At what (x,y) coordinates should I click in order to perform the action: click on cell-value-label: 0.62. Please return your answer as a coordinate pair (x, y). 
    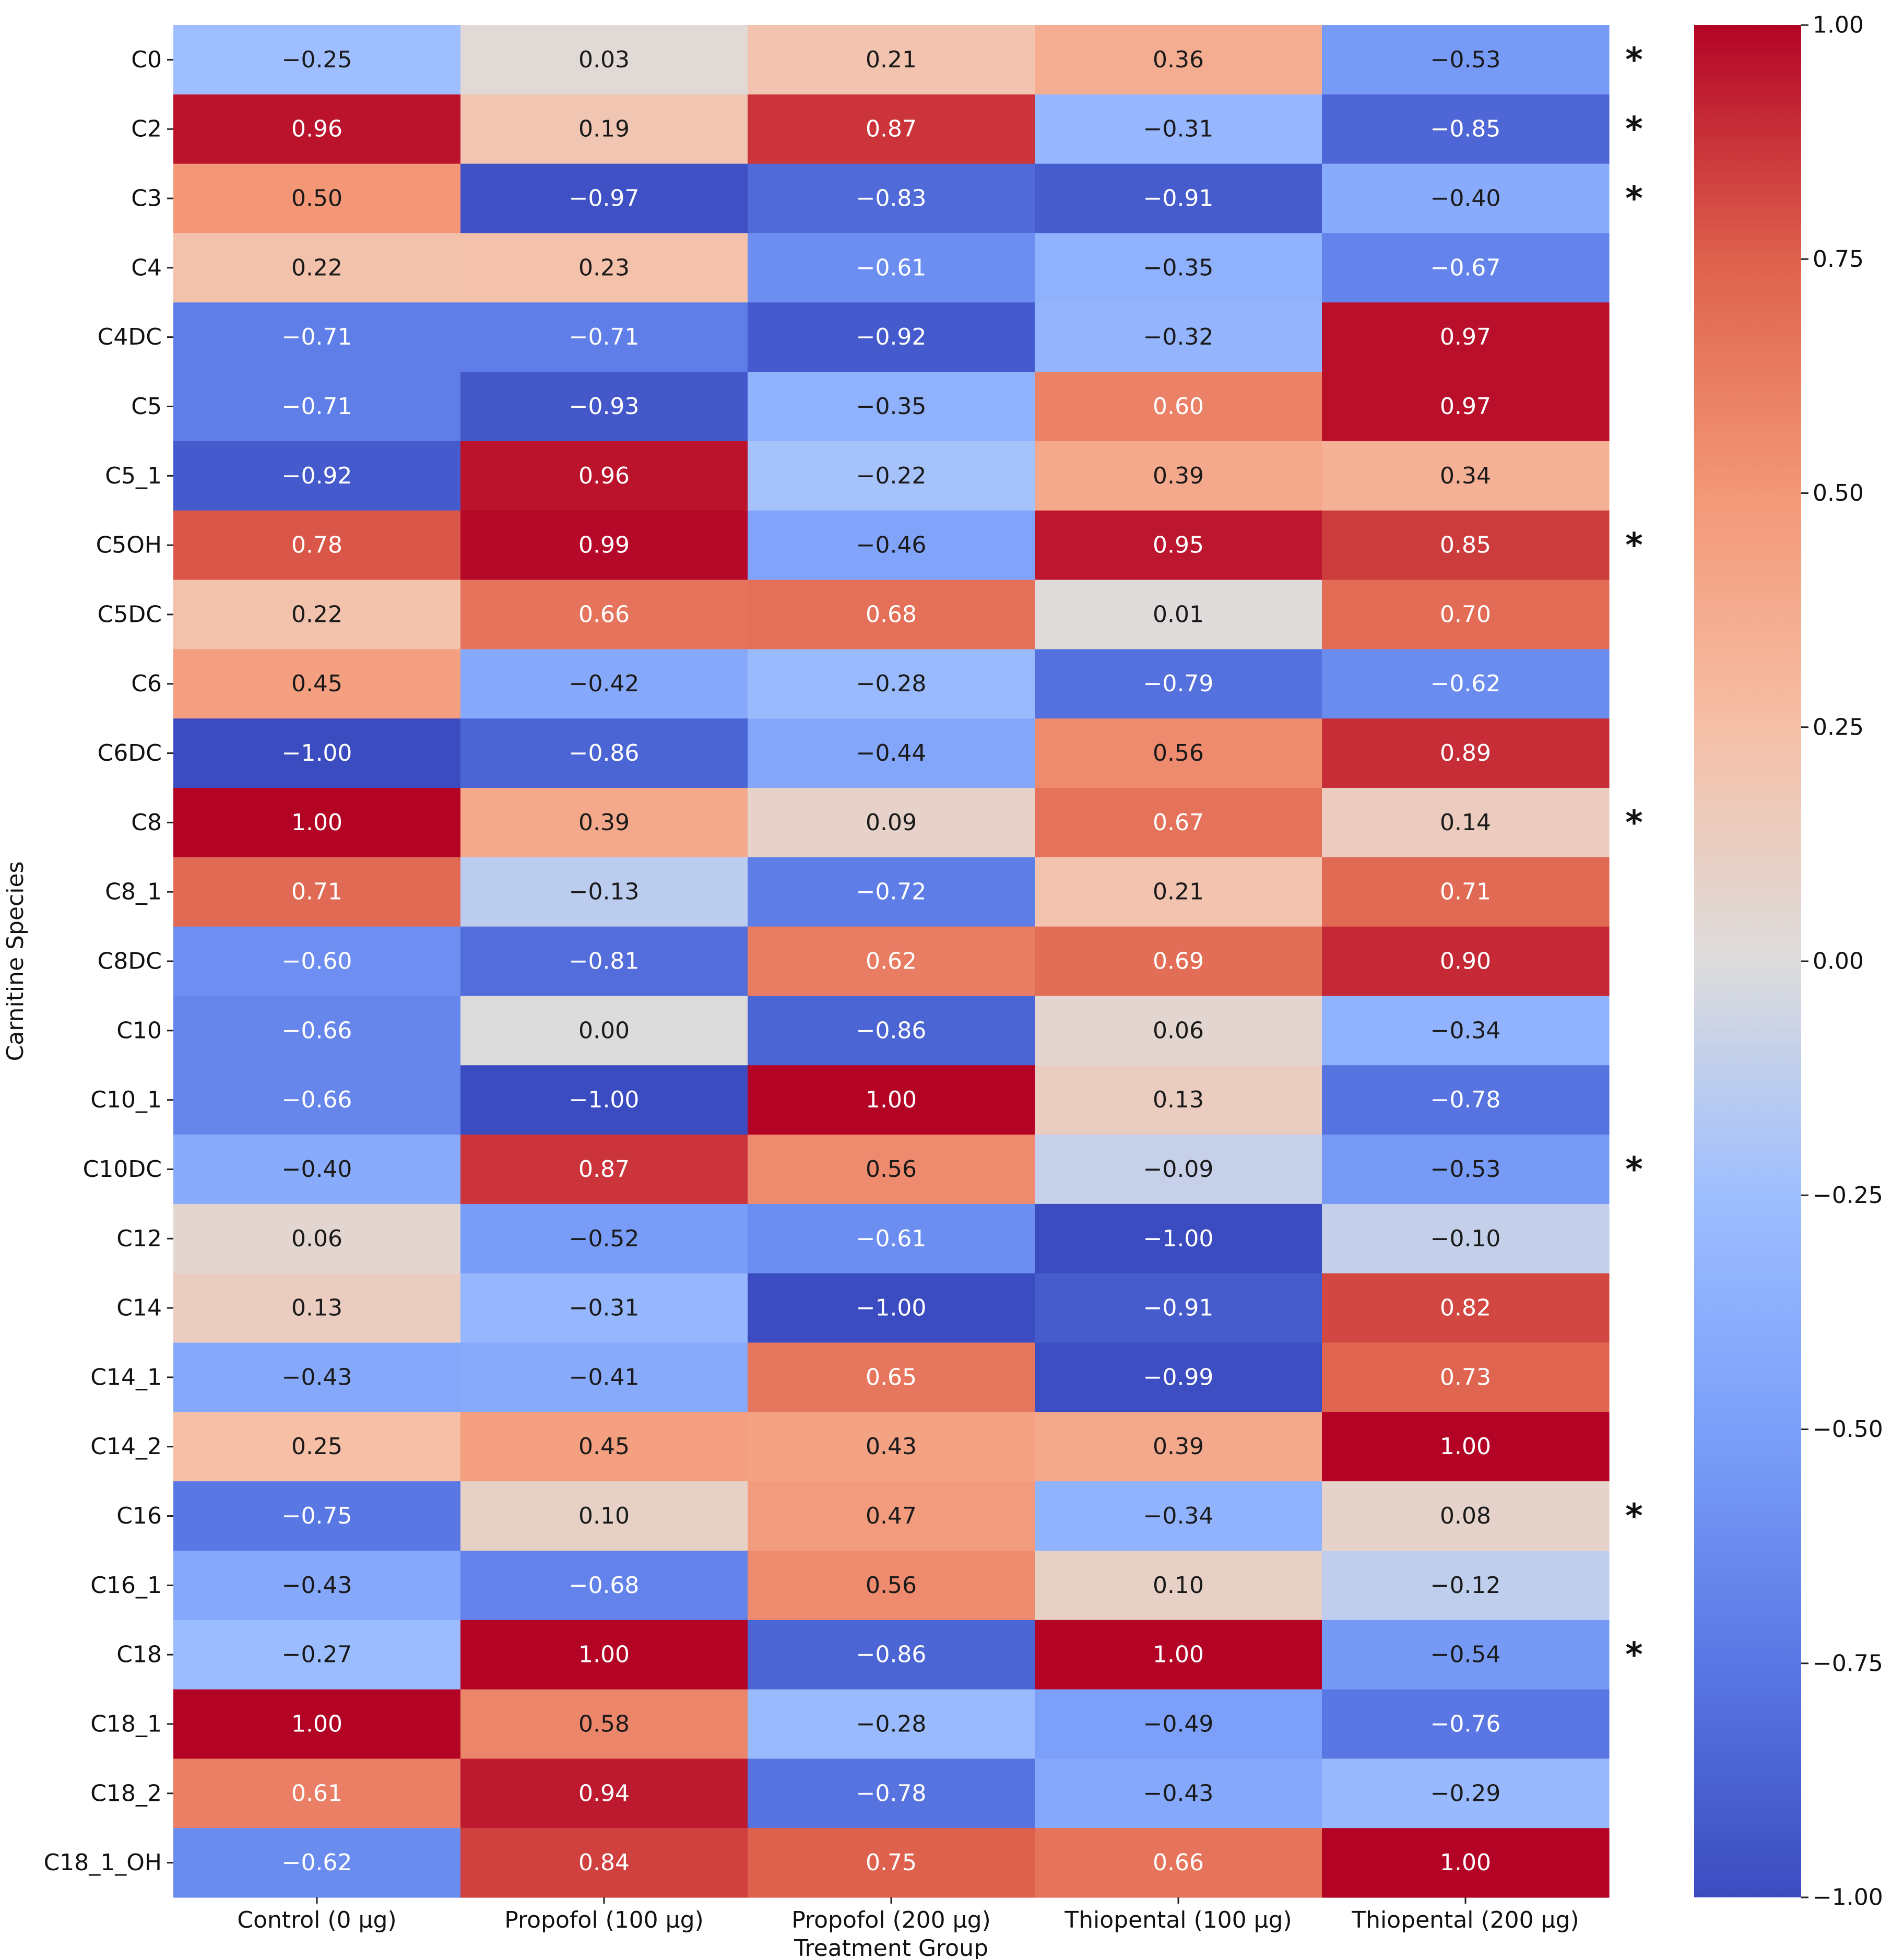
    Looking at the image, I should click on (891, 962).